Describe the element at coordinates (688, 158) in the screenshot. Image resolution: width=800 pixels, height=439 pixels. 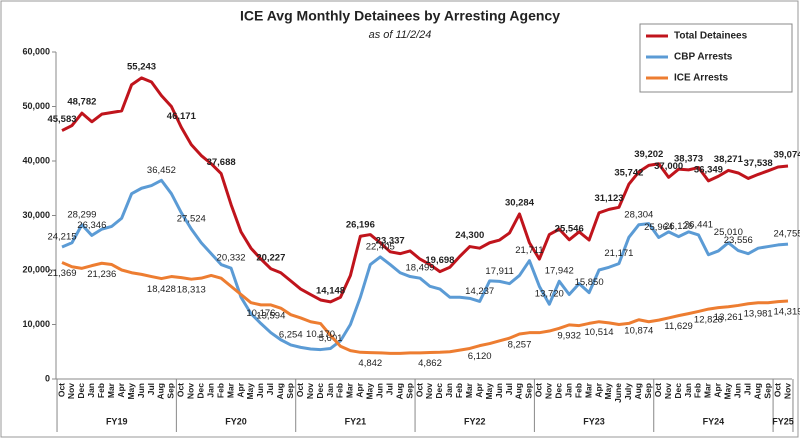
I see `data-label: 38,373` at that location.